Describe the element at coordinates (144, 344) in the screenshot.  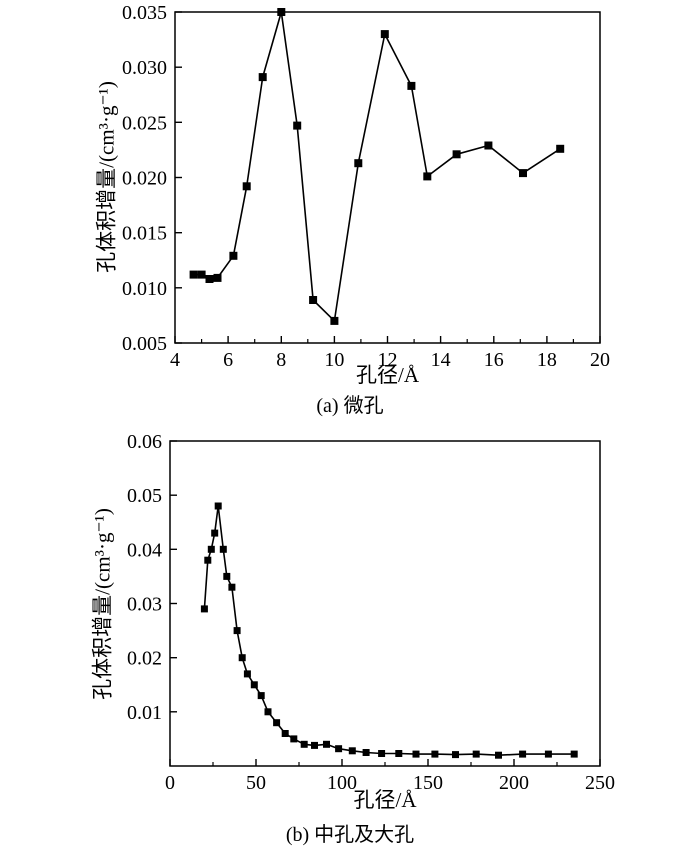
I see `svg-text: 0.005` at that location.